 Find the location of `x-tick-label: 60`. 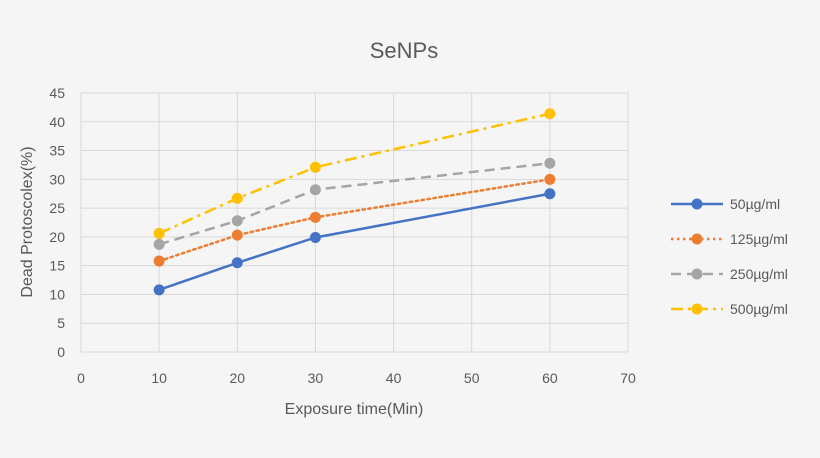

x-tick-label: 60 is located at coordinates (550, 378).